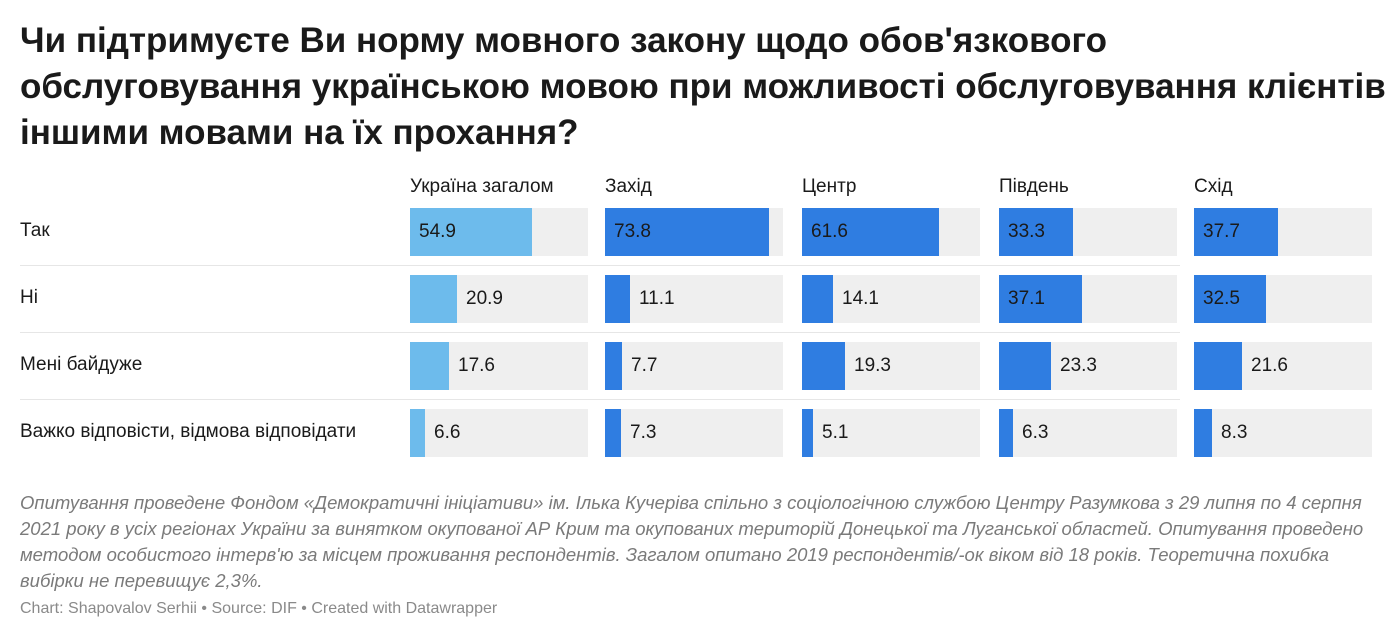 This screenshot has width=1400, height=642. What do you see at coordinates (482, 186) in the screenshot?
I see `column-header: Україна загалом` at bounding box center [482, 186].